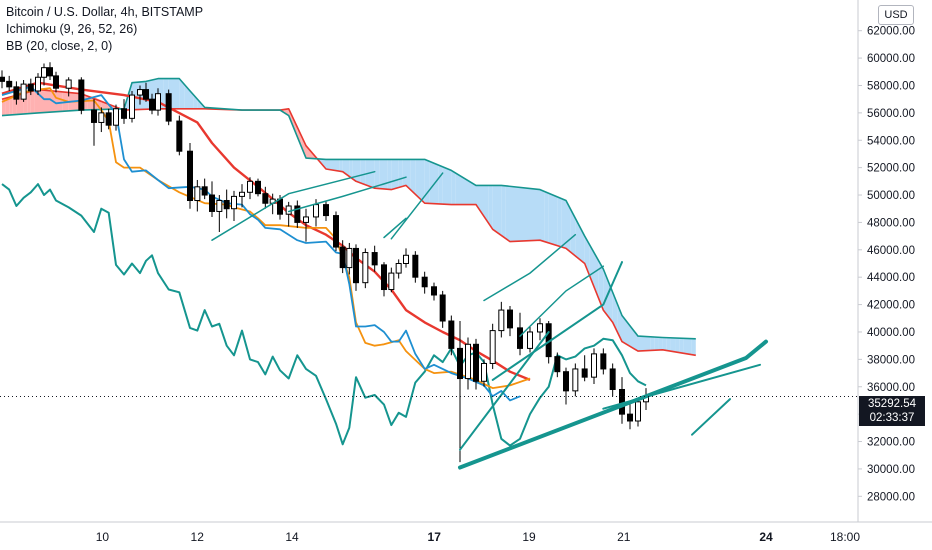 This screenshot has height=550, width=932. Describe the element at coordinates (59, 46) in the screenshot. I see `bb-legend: BB (20, close, 2, 0)` at that location.